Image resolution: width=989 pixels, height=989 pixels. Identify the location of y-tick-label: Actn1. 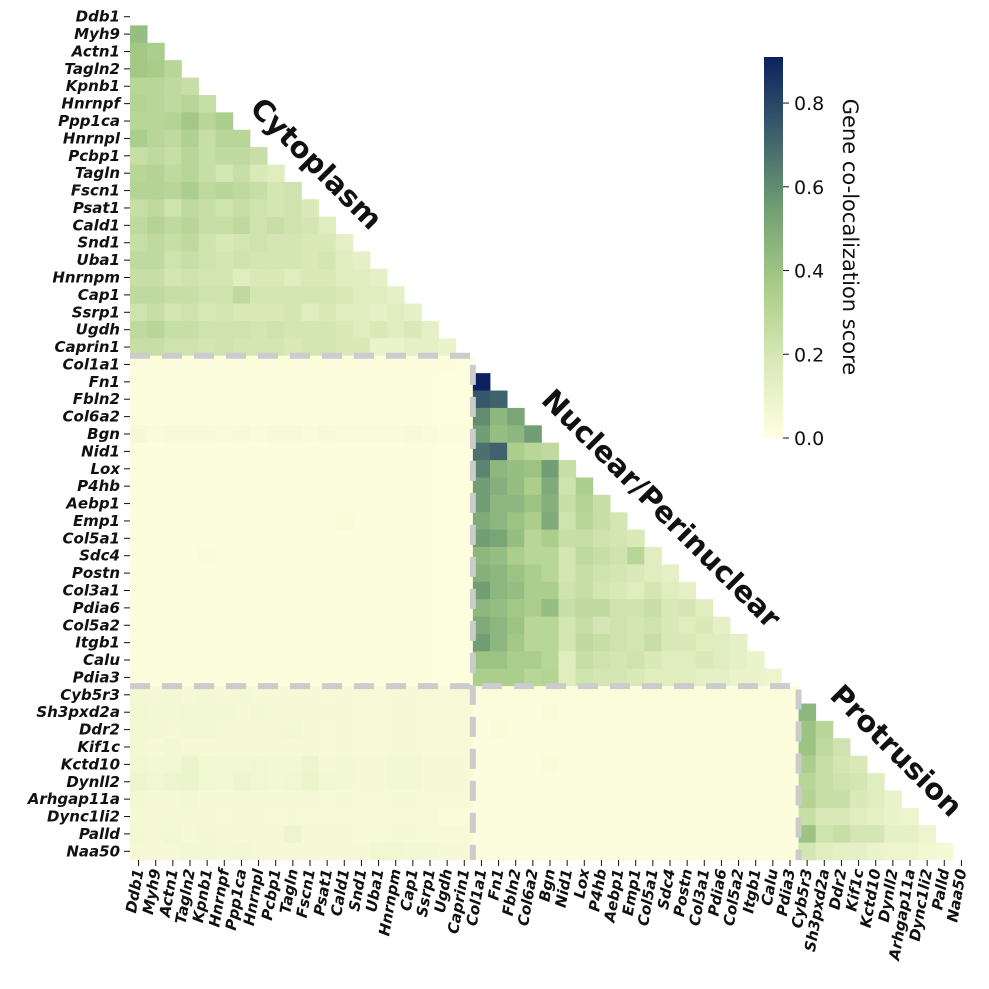
(95, 51).